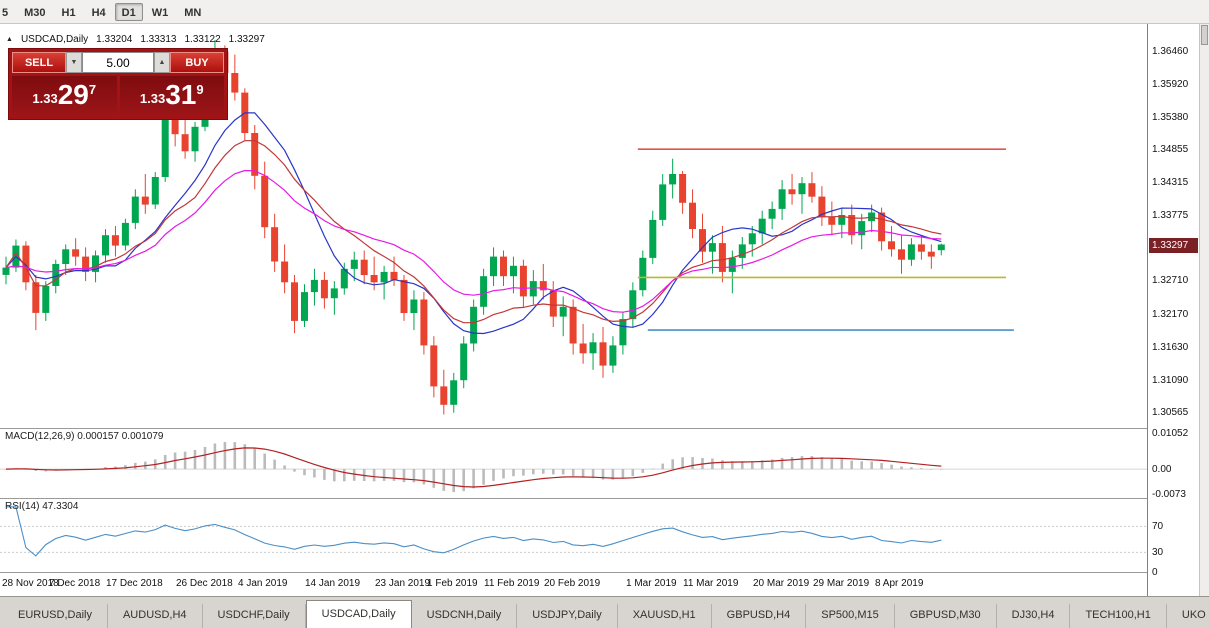  What do you see at coordinates (1155, 572) in the screenshot?
I see `rsi-tick: 0` at bounding box center [1155, 572].